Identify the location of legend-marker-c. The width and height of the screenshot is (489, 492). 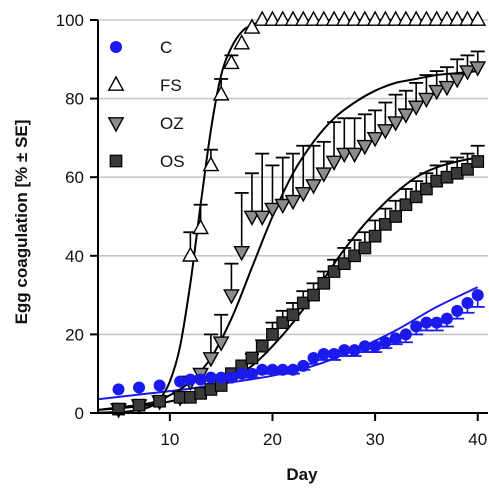
(116, 47).